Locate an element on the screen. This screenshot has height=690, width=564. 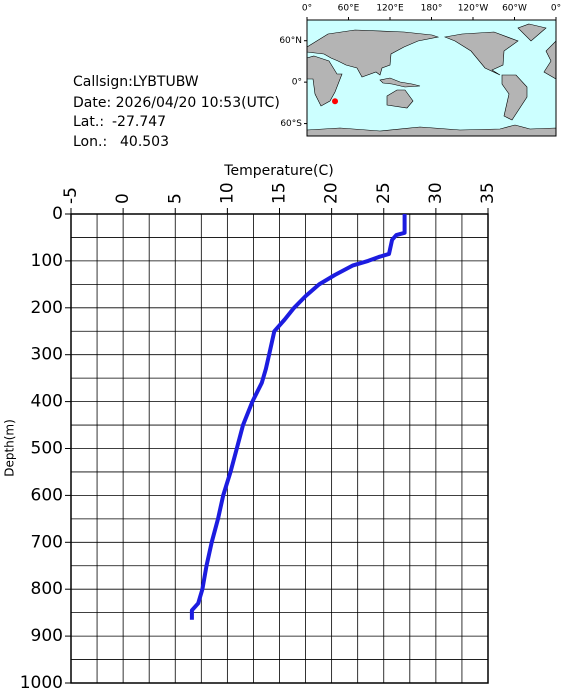
x-tick-label: 15 is located at coordinates (280, 193).